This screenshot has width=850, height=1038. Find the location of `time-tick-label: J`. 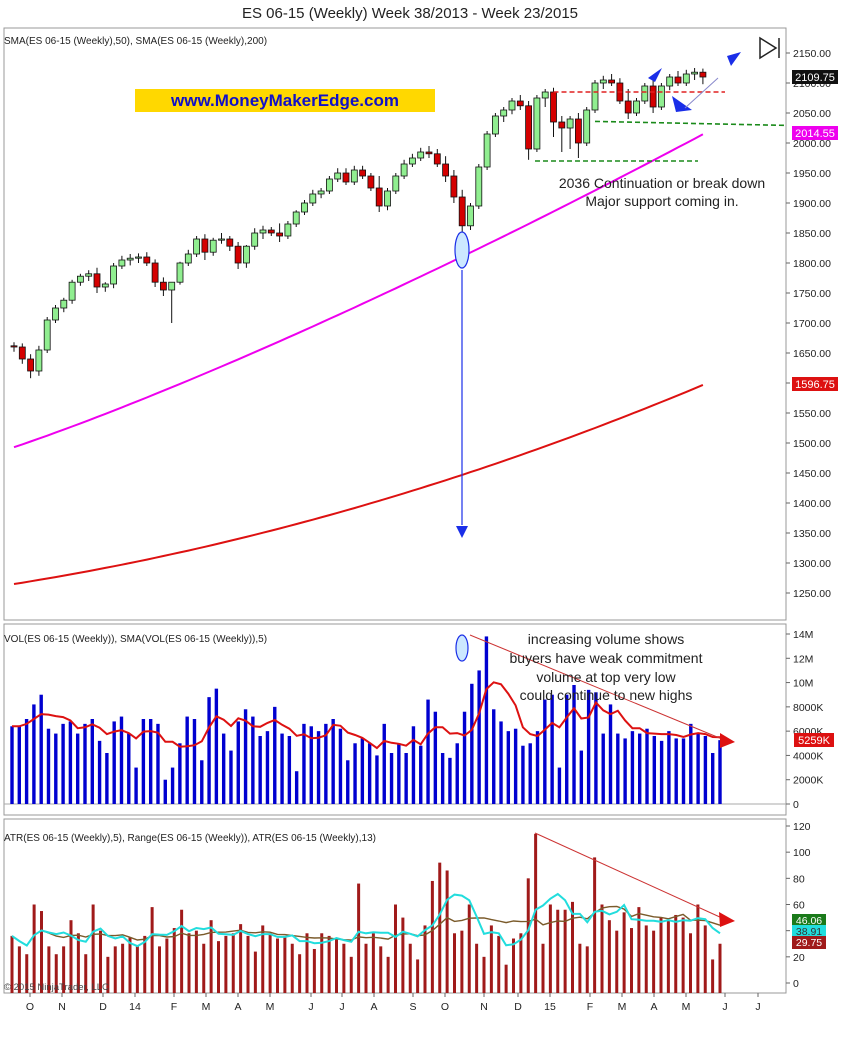

time-tick-label: J is located at coordinates (757, 1007).